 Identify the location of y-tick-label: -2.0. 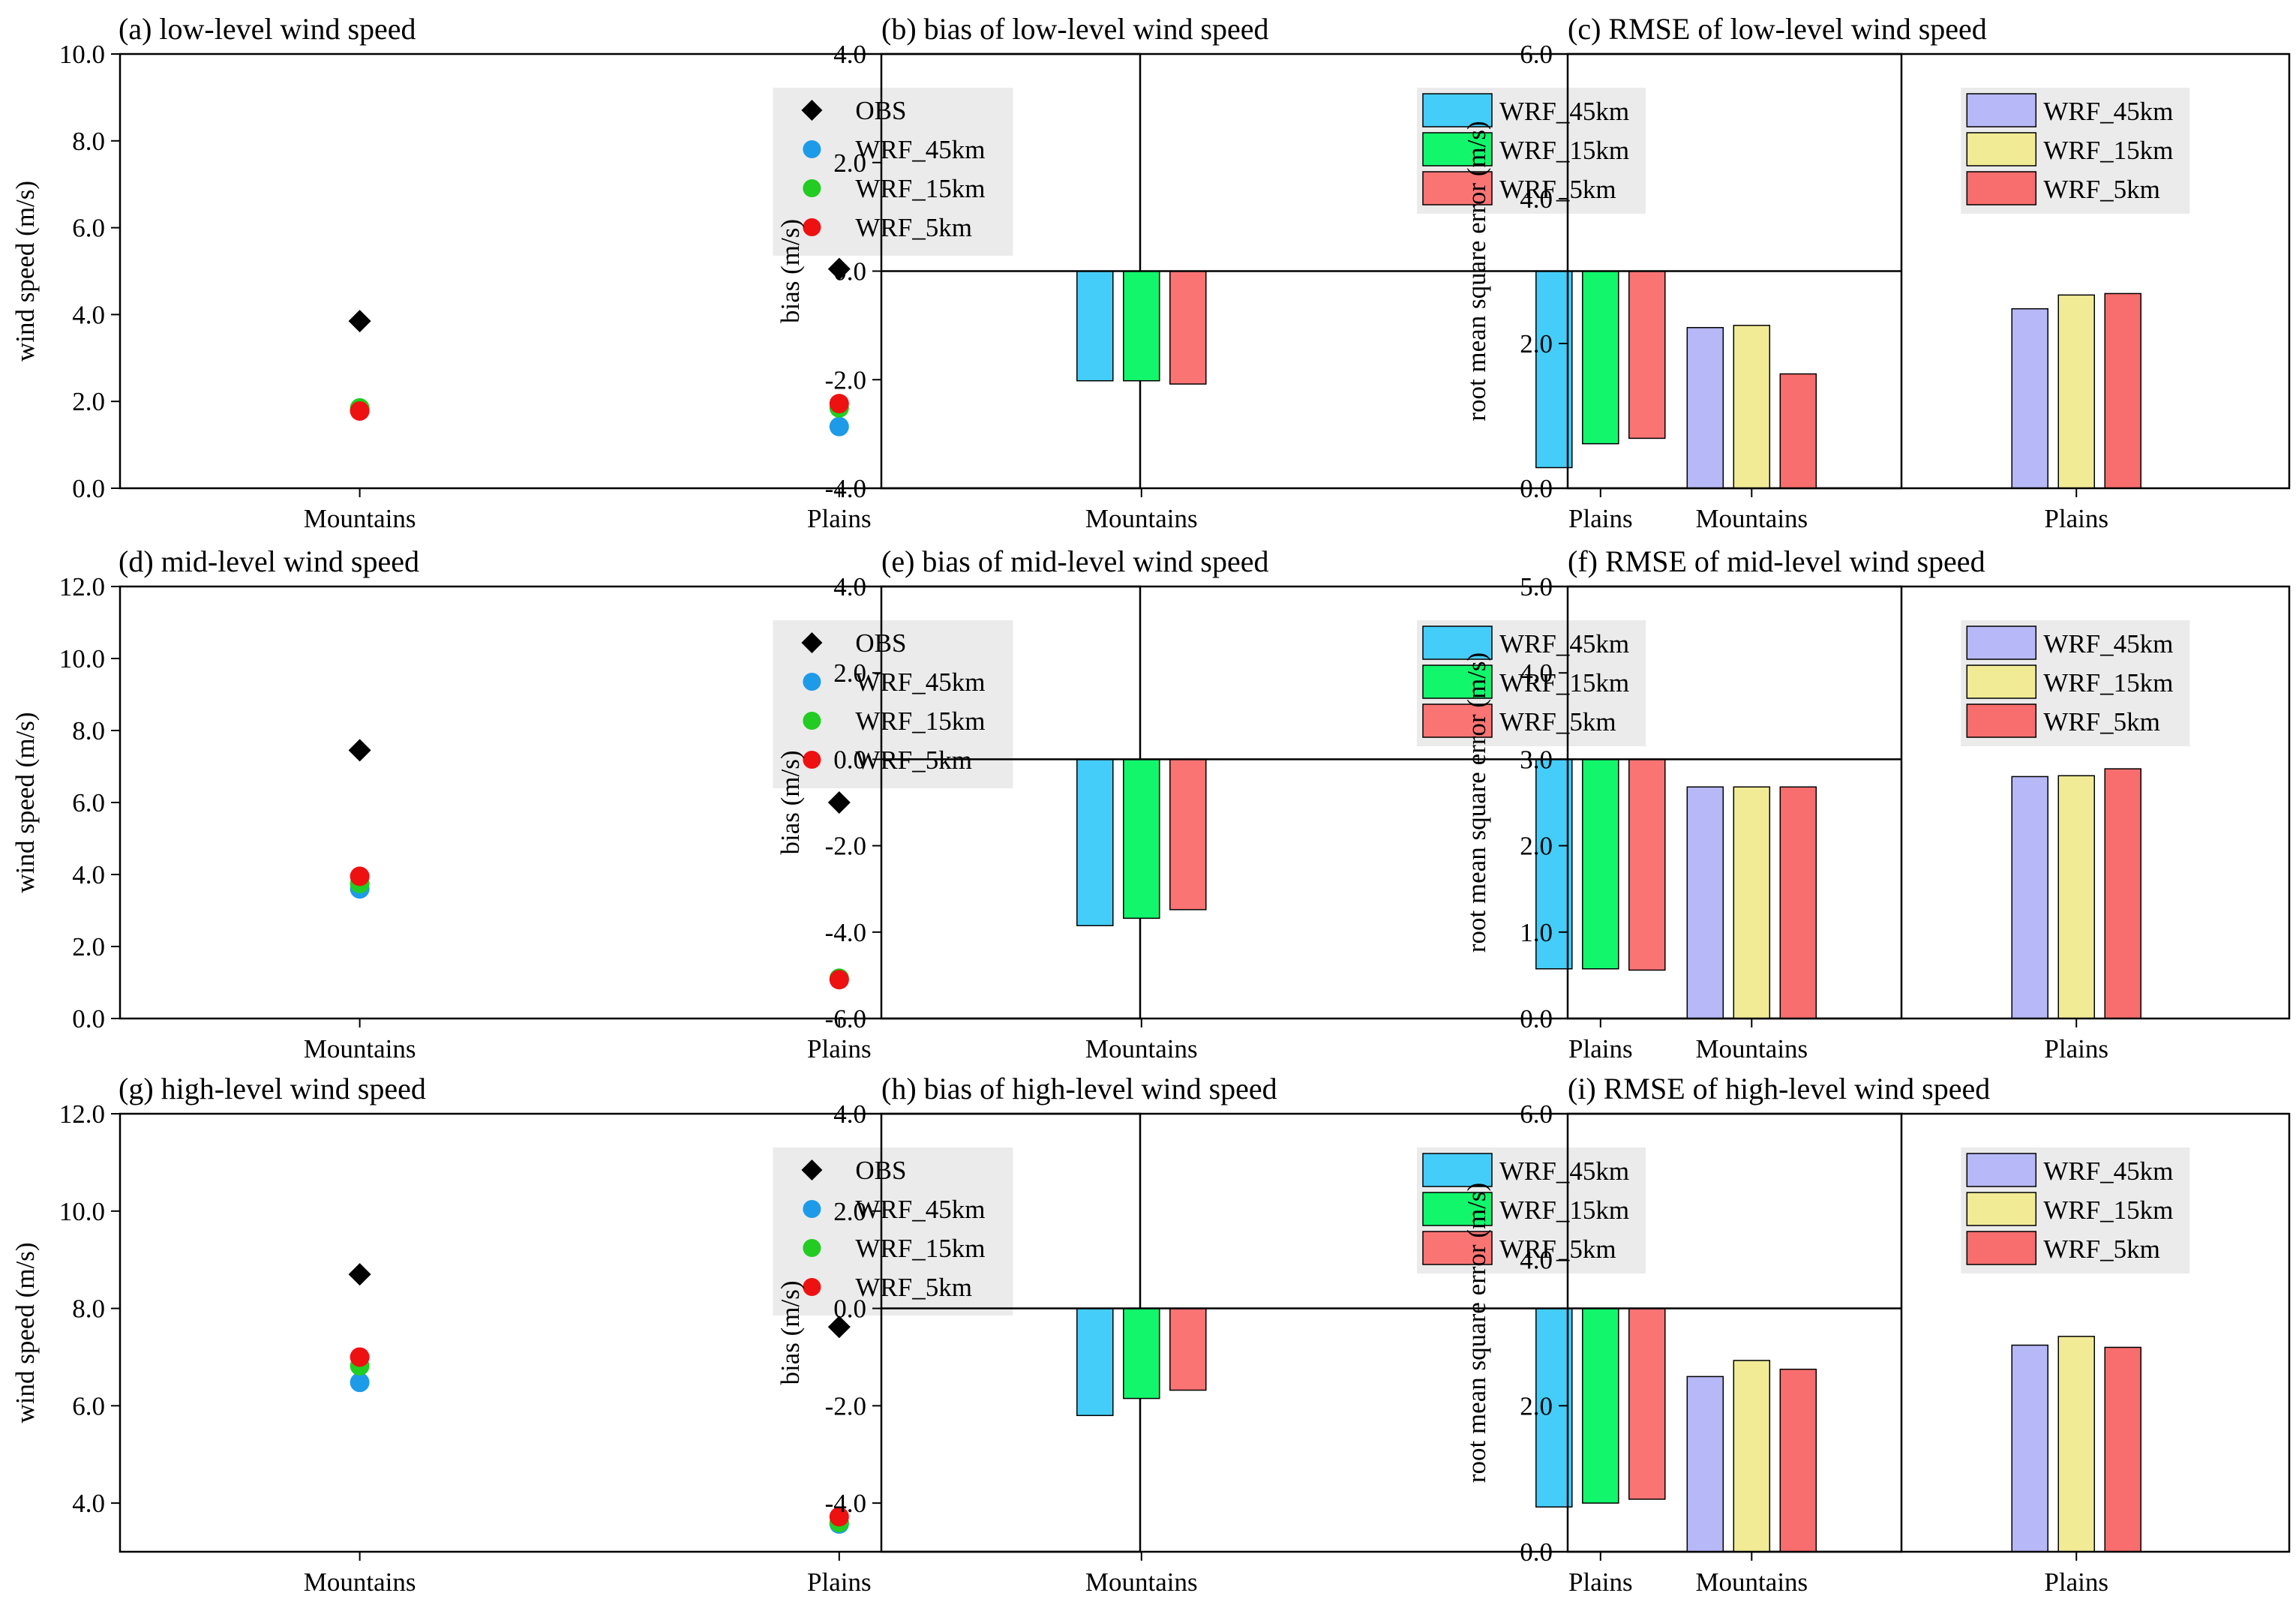
(845, 379).